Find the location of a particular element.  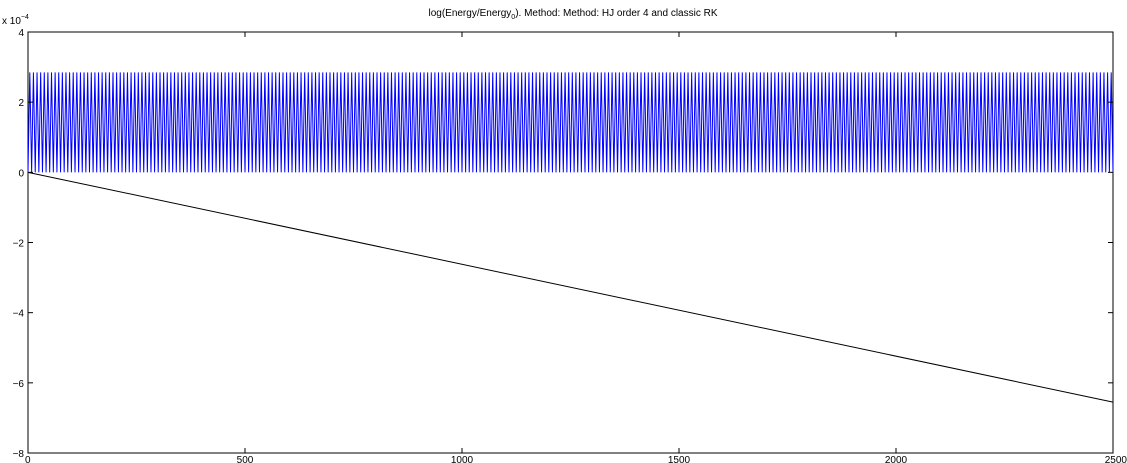

y-multiplier: x 10−4 is located at coordinates (15, 20).